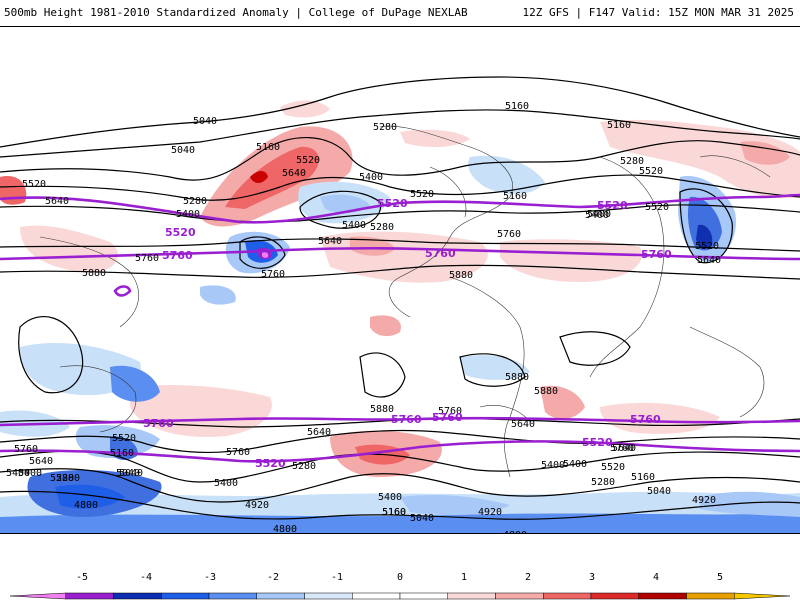  What do you see at coordinates (210, 577) in the screenshot?
I see `colorbar-tick: -3` at bounding box center [210, 577].